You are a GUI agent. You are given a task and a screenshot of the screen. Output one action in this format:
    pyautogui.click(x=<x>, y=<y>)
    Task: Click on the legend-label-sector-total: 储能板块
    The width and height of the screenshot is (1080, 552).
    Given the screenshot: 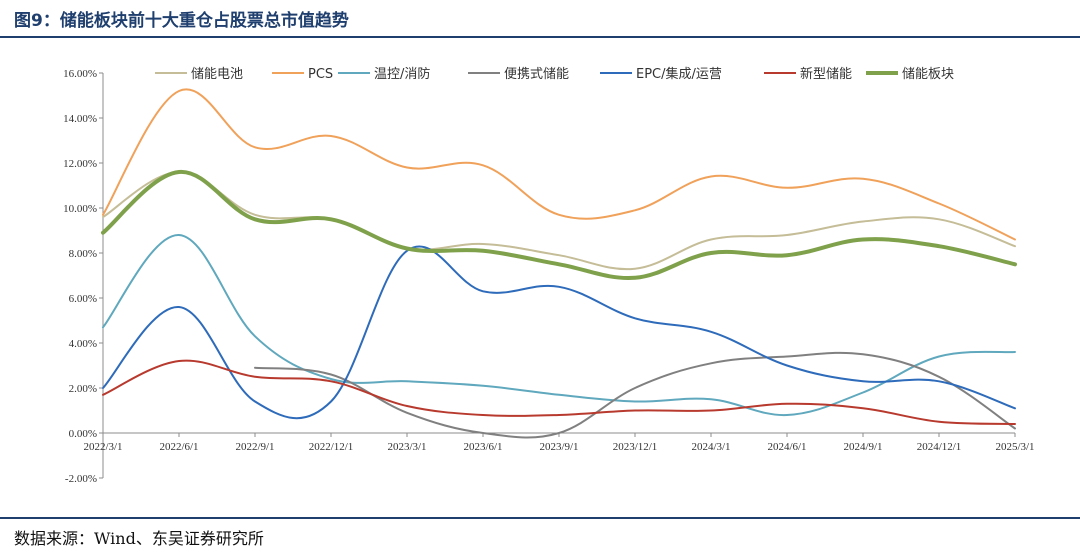 What is the action you would take?
    pyautogui.click(x=928, y=74)
    